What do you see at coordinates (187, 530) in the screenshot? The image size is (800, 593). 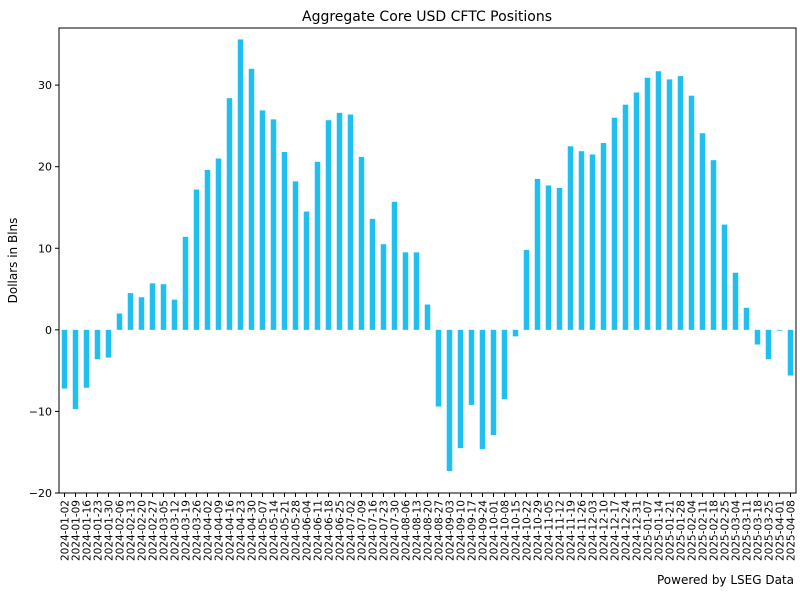 I see `x-tick-label: 2024-03-19` at bounding box center [187, 530].